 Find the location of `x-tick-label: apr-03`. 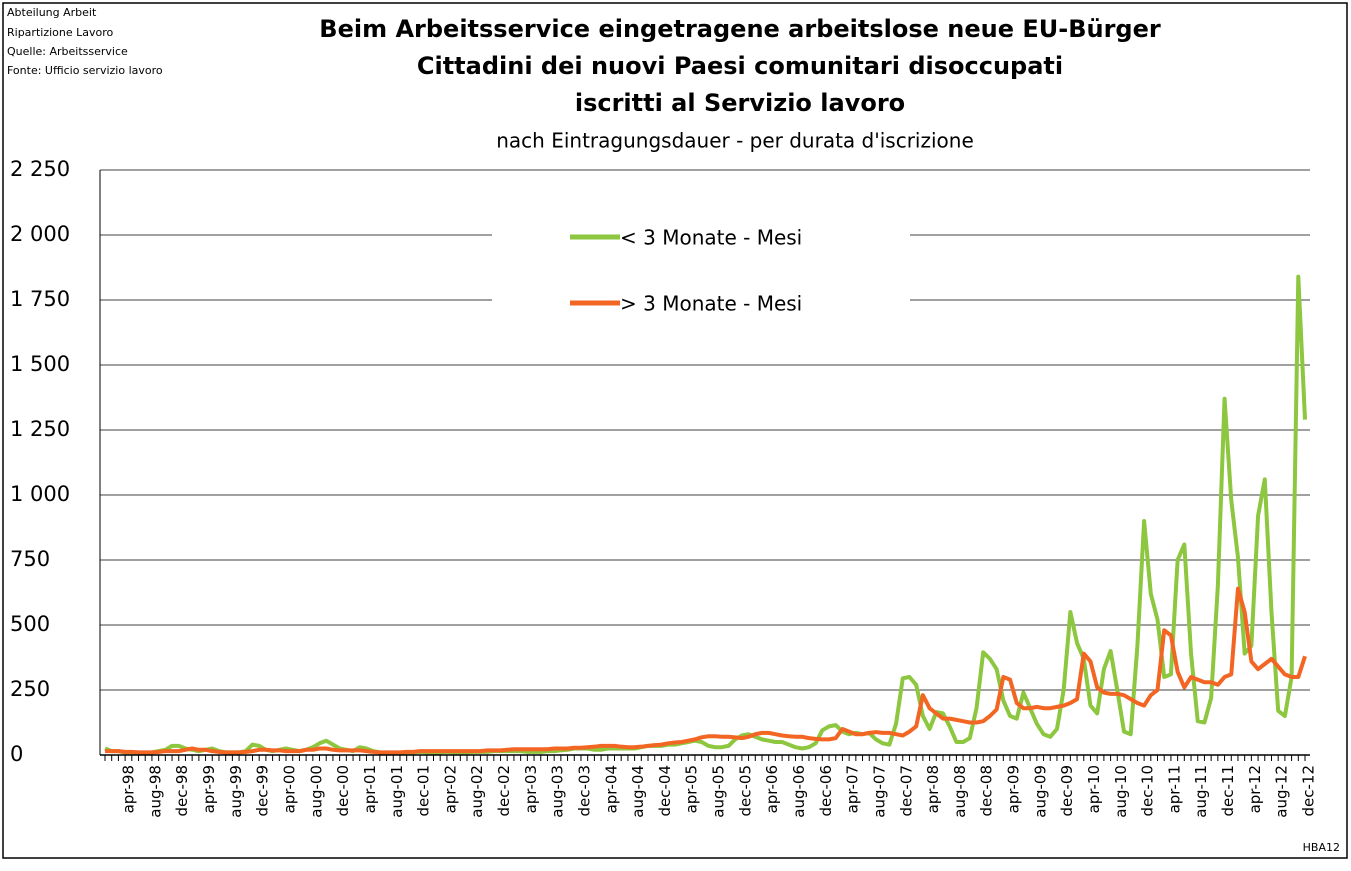

x-tick-label: apr-03 is located at coordinates (531, 789).